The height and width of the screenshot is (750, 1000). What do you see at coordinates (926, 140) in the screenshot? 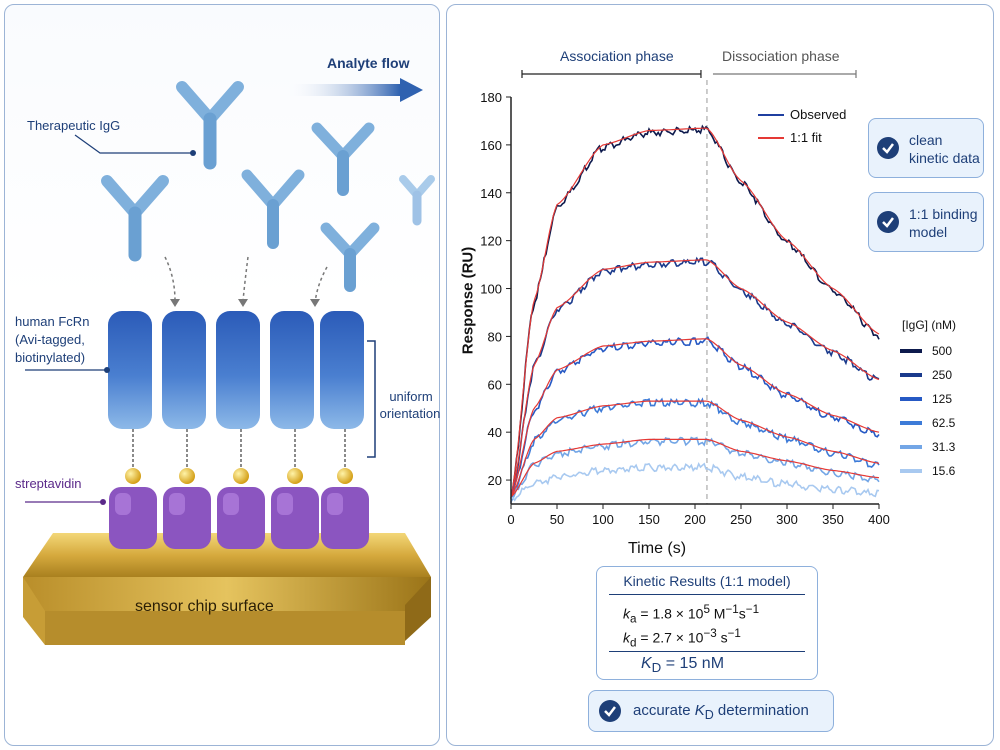
I see `badge-text-line1: clean` at bounding box center [926, 140].